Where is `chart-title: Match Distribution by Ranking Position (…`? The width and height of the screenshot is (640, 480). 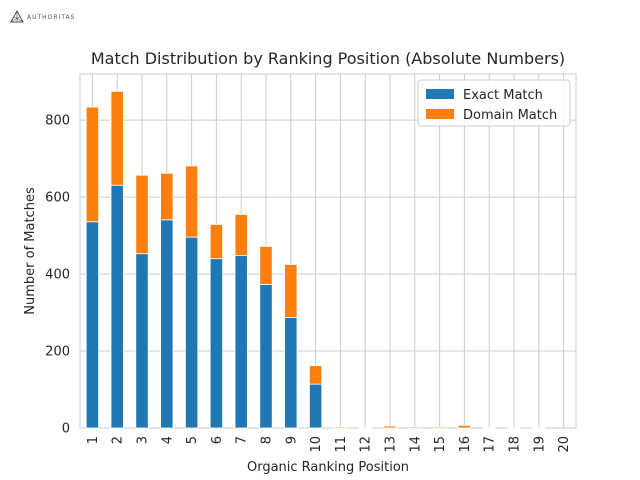 chart-title: Match Distribution by Ranking Position (… is located at coordinates (328, 58).